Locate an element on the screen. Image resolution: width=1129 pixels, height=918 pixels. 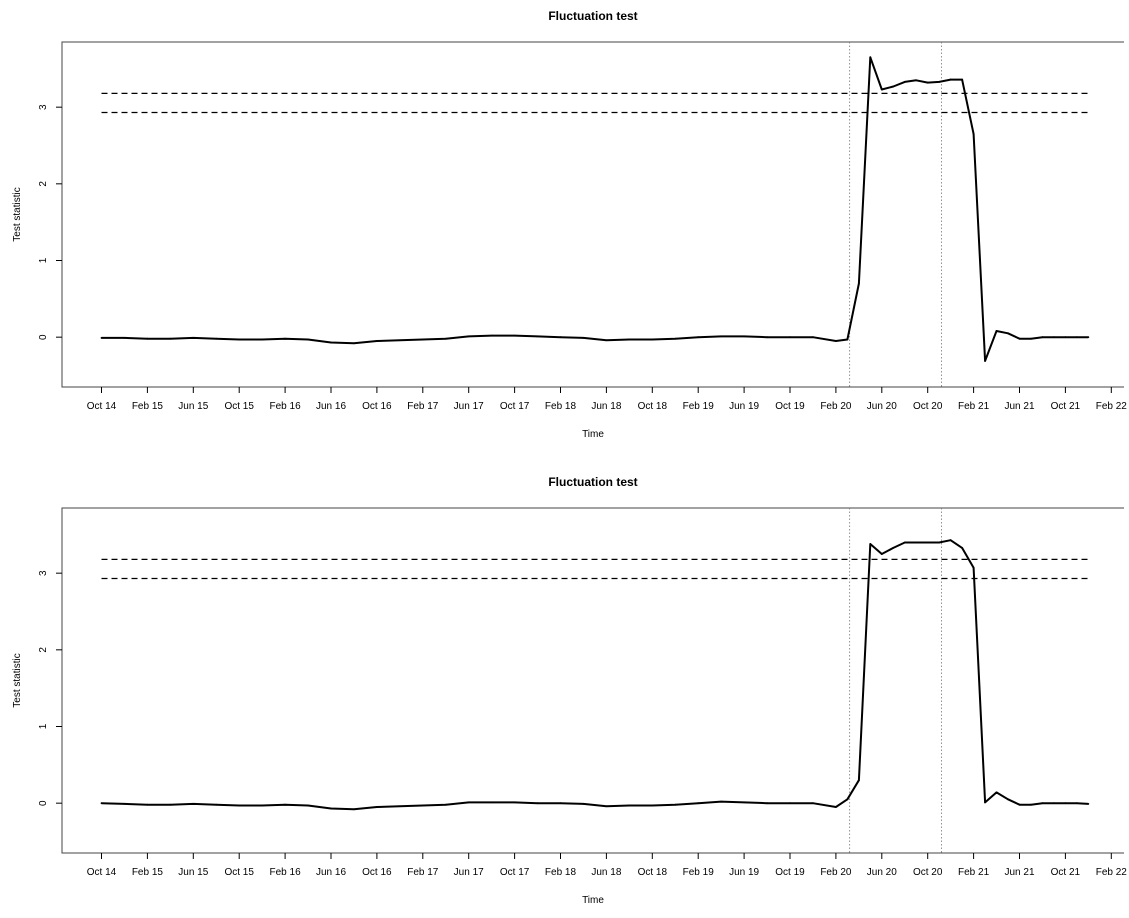
x-tick-label: Oct 20 is located at coordinates (928, 872).